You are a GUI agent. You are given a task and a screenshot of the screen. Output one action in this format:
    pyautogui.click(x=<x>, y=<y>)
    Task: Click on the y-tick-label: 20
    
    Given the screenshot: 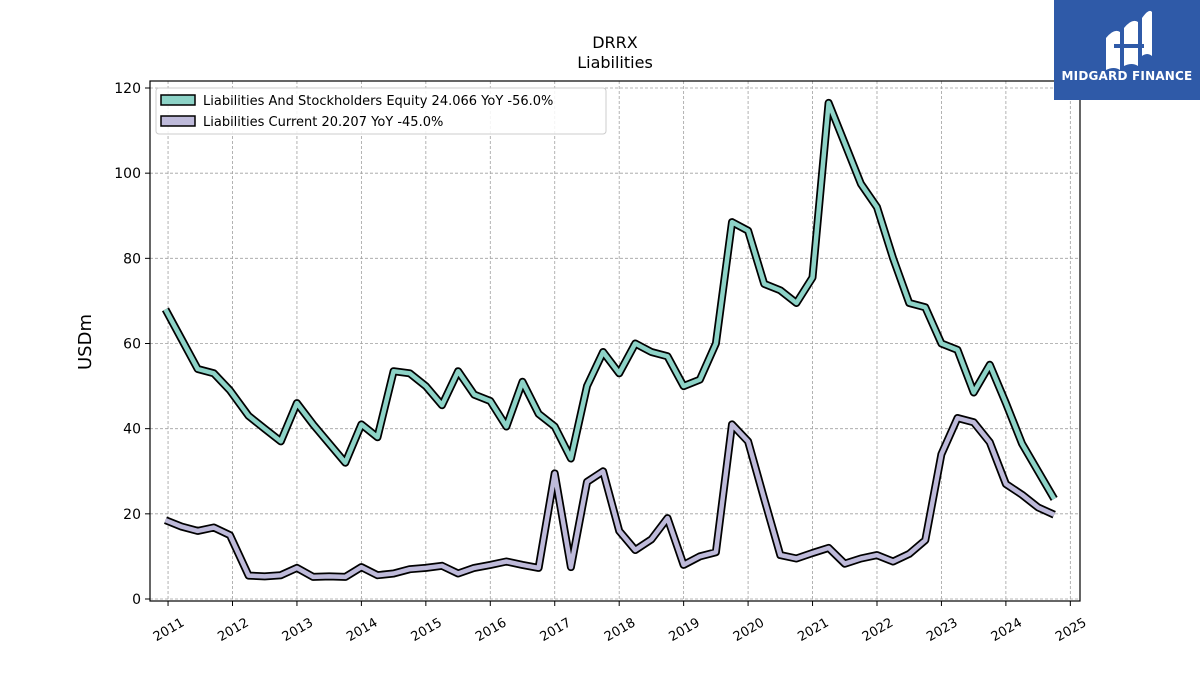 What is the action you would take?
    pyautogui.click(x=132, y=515)
    